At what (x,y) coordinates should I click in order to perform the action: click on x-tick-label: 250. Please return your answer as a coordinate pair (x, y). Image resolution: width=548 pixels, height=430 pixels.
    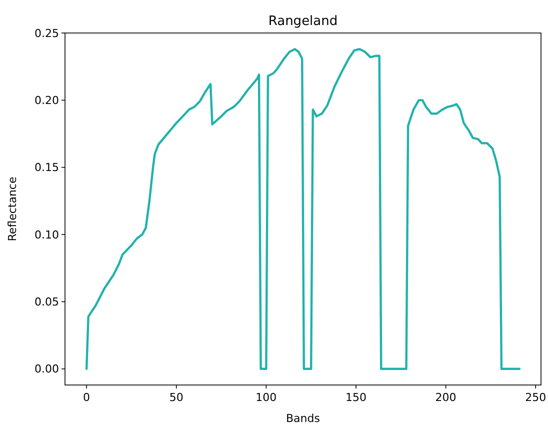
    Looking at the image, I should click on (535, 397).